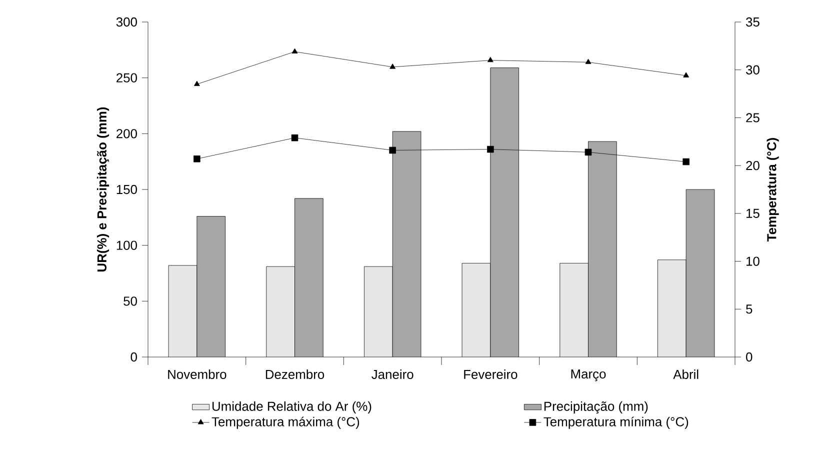  What do you see at coordinates (393, 375) in the screenshot?
I see `x-tick-label: Janeiro` at bounding box center [393, 375].